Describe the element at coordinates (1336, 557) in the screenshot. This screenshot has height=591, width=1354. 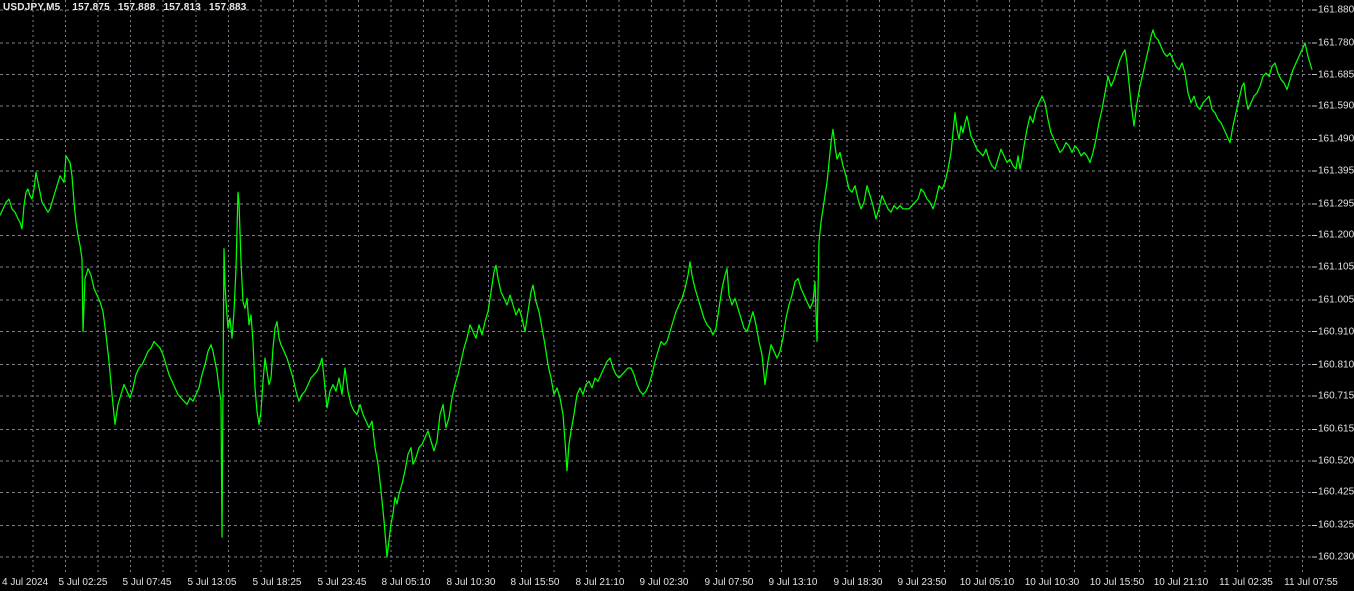
I see `price-axis-label: 160.230` at that location.